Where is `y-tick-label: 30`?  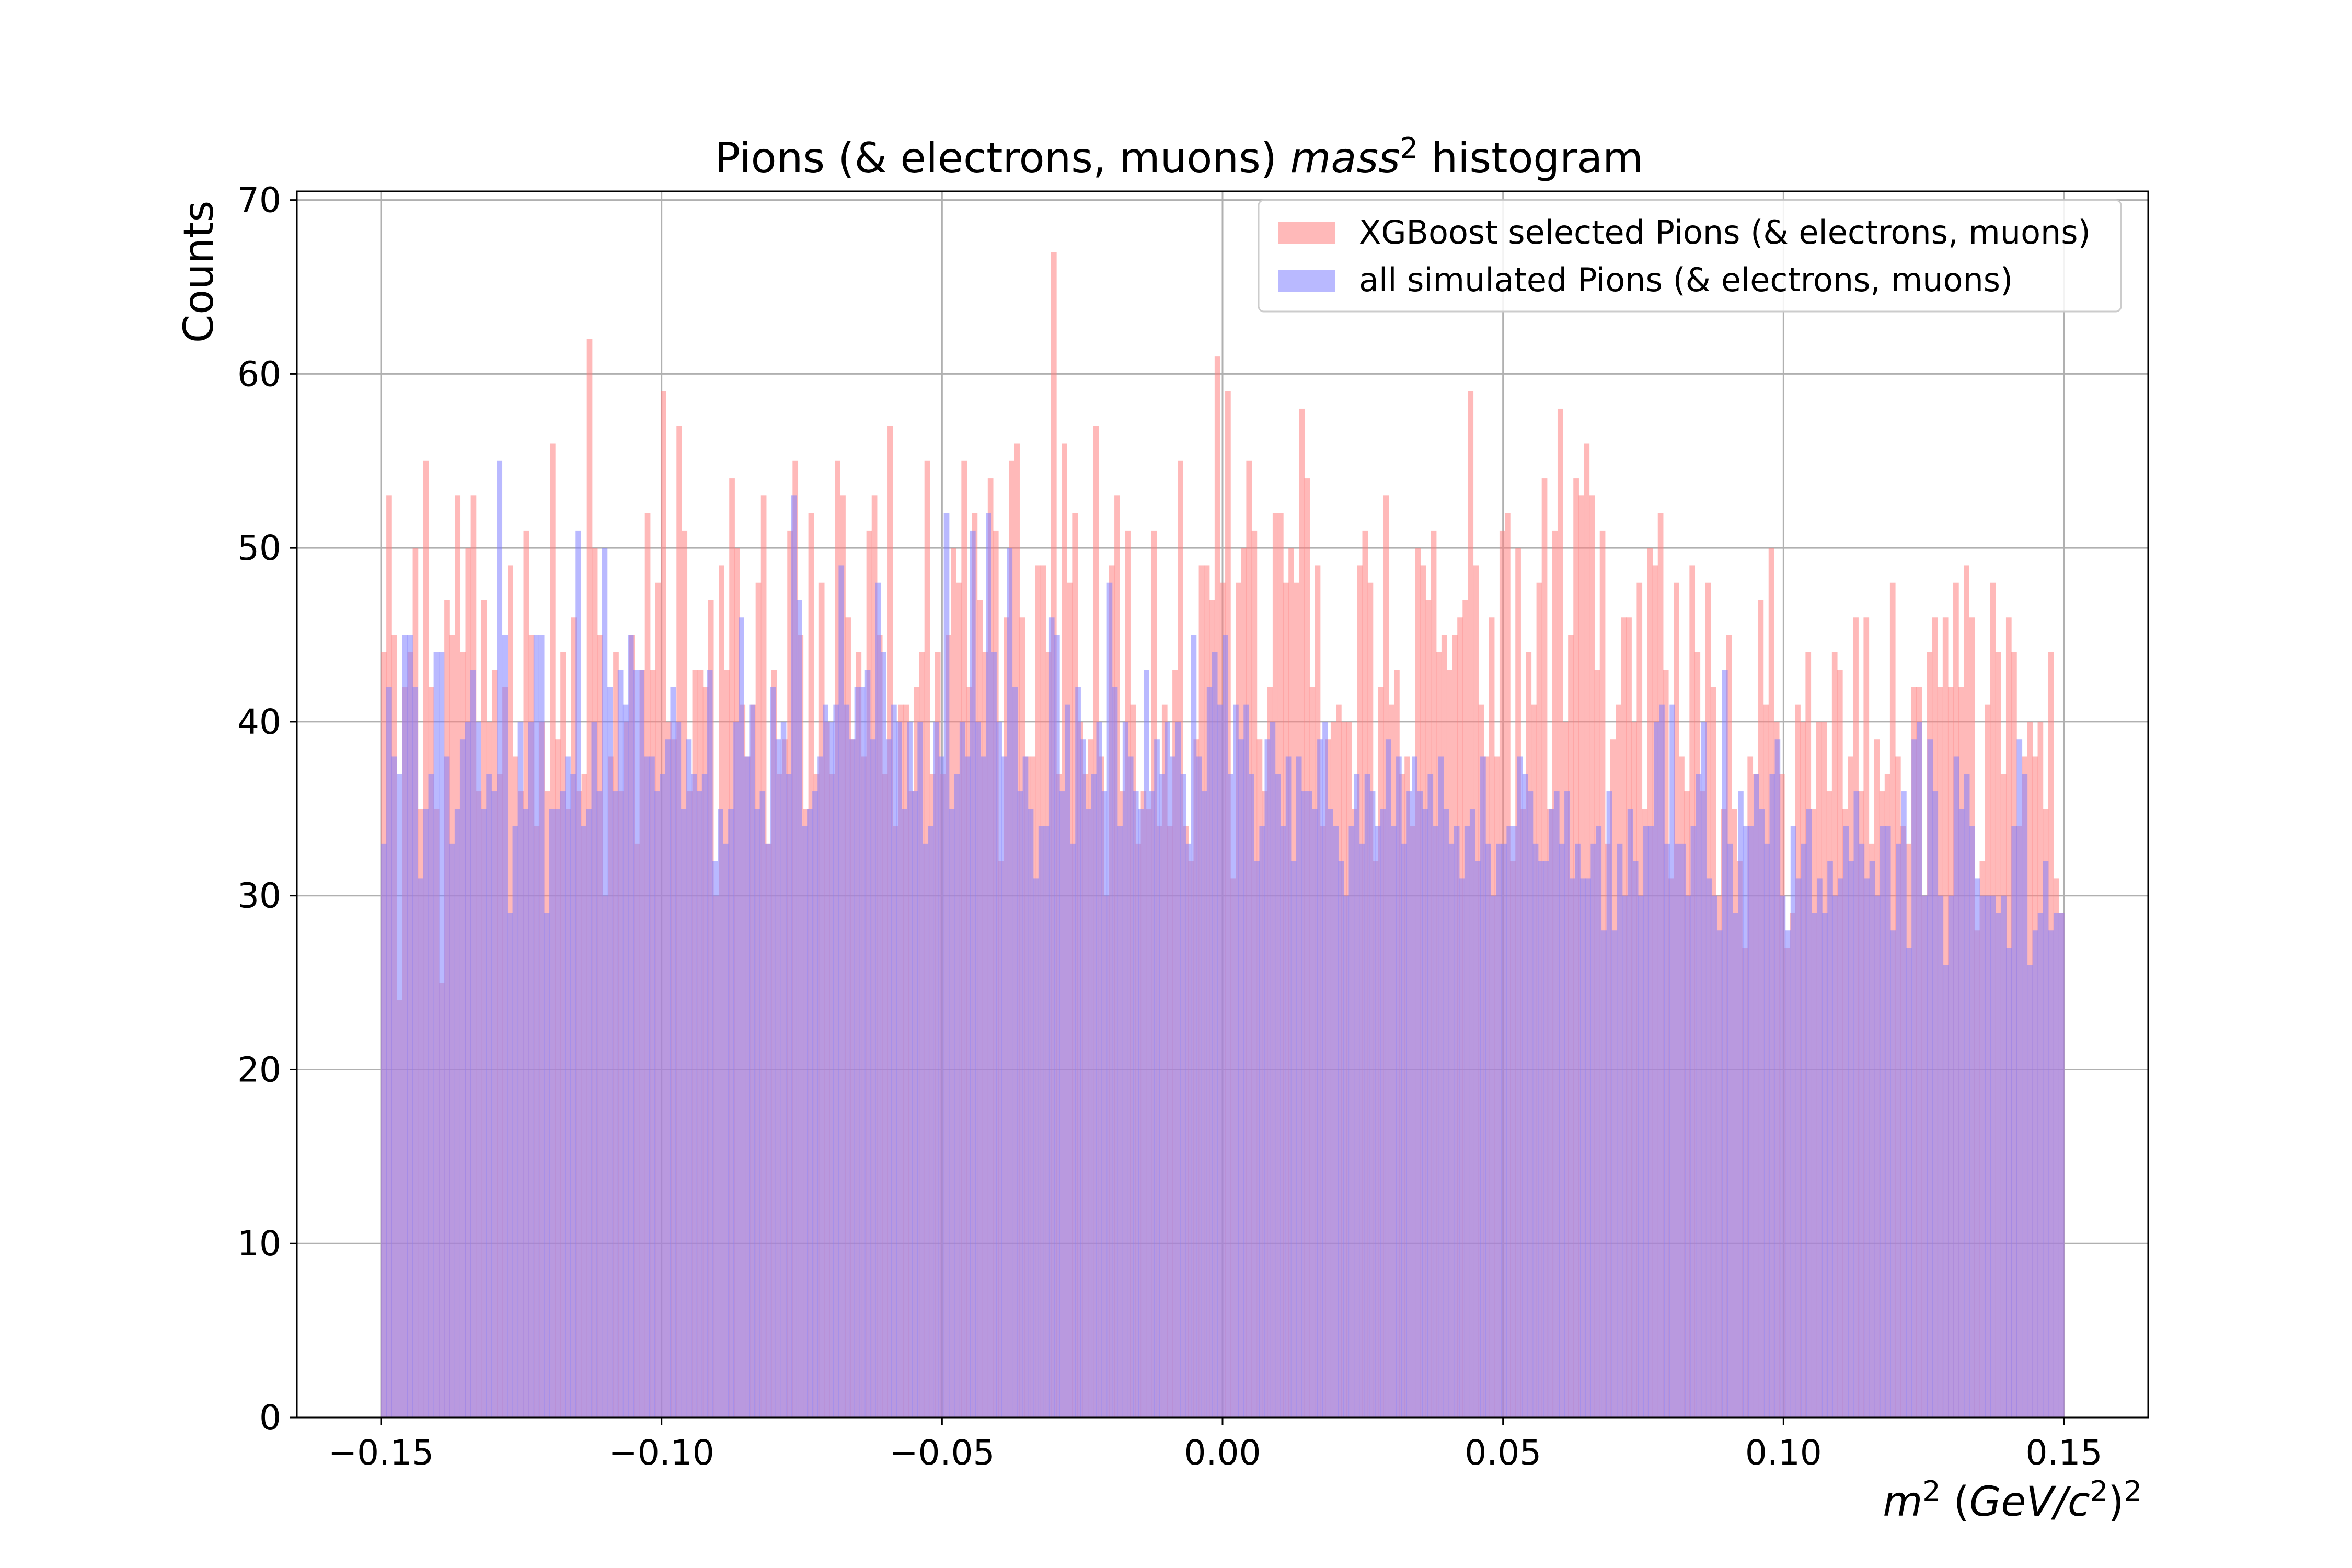 y-tick-label: 30 is located at coordinates (259, 896).